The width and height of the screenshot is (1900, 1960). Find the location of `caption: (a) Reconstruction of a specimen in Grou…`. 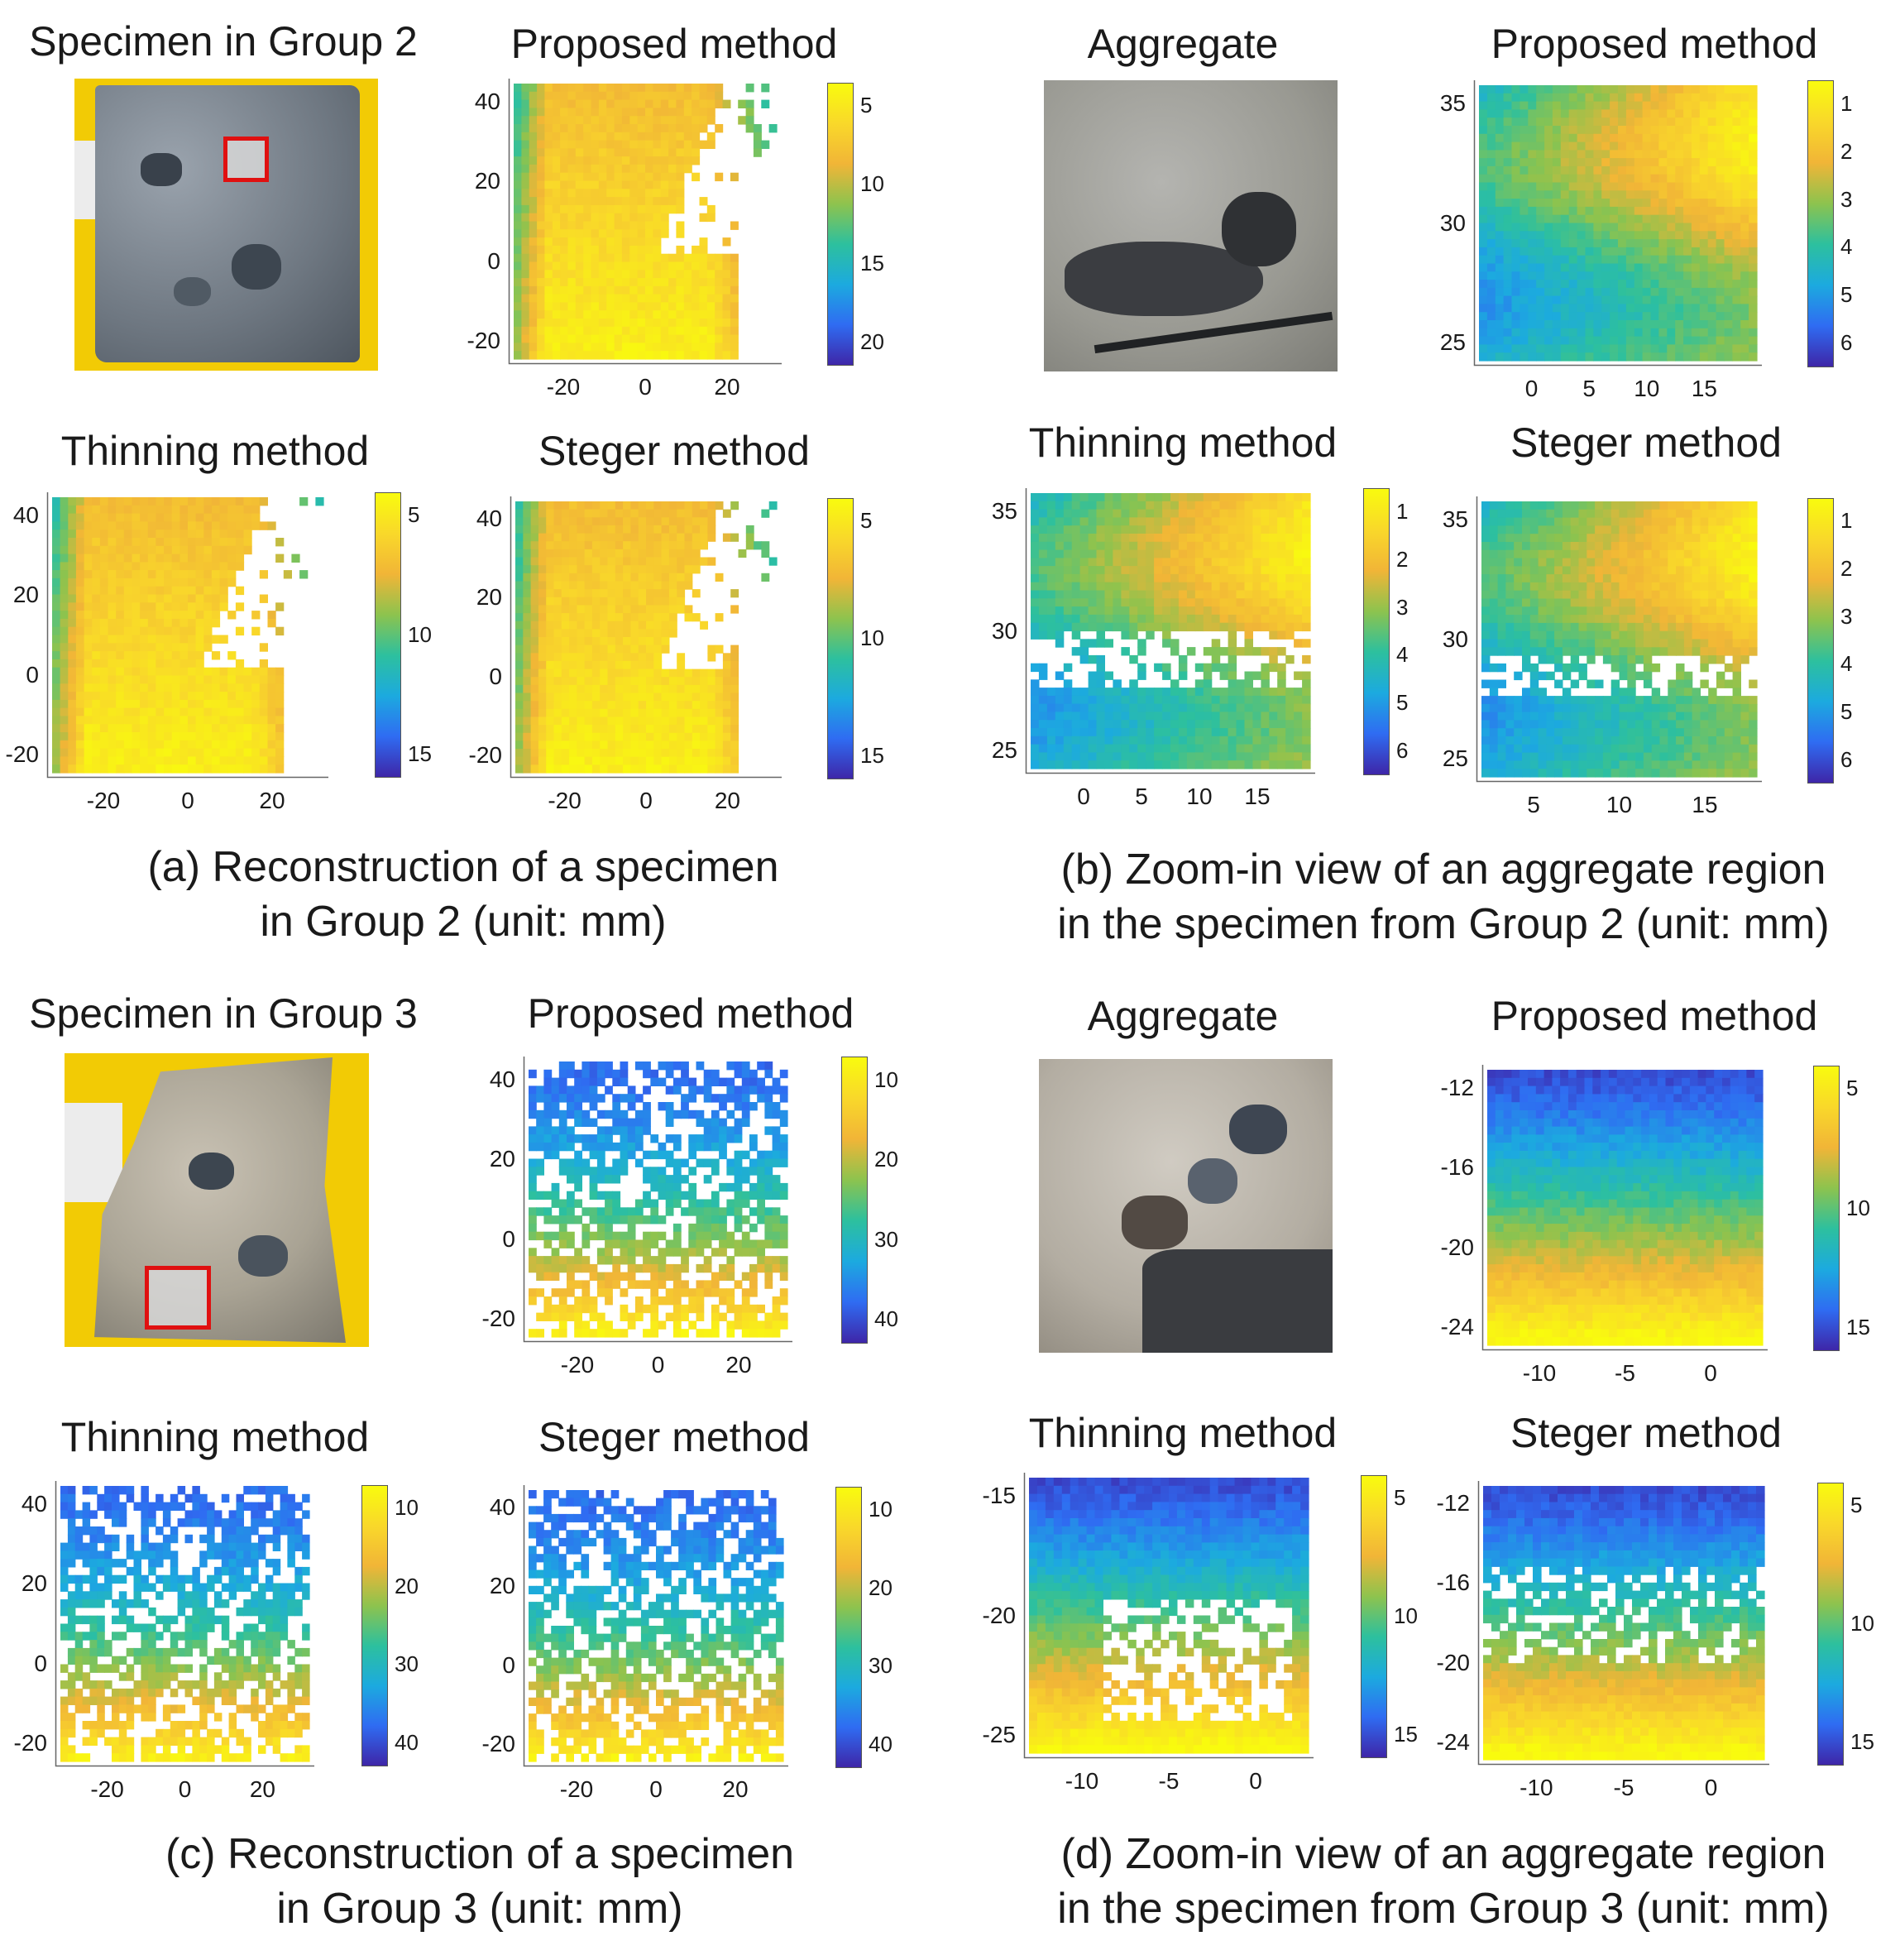

caption: (a) Reconstruction of a specimen in Grou… is located at coordinates (463, 894).